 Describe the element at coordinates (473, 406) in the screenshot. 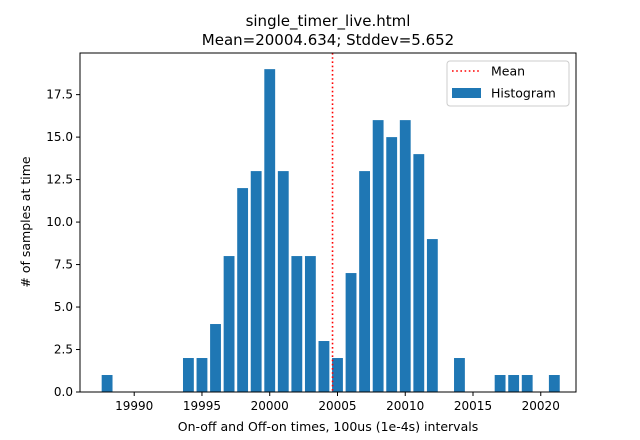

I see `x-tick-label: 20015` at that location.